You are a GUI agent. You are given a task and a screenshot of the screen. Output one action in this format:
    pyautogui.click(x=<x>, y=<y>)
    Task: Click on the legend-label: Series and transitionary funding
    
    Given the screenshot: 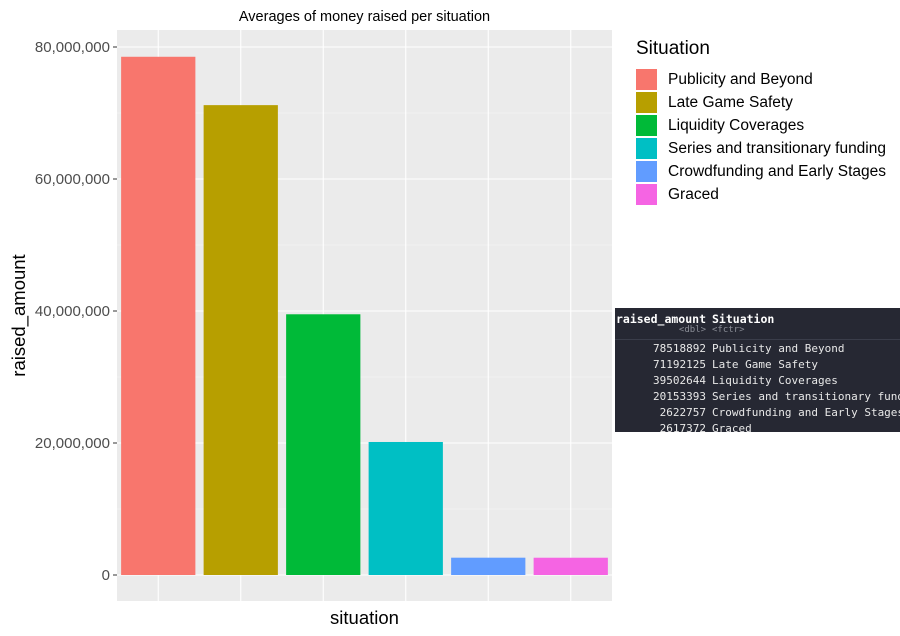 What is the action you would take?
    pyautogui.click(x=777, y=148)
    